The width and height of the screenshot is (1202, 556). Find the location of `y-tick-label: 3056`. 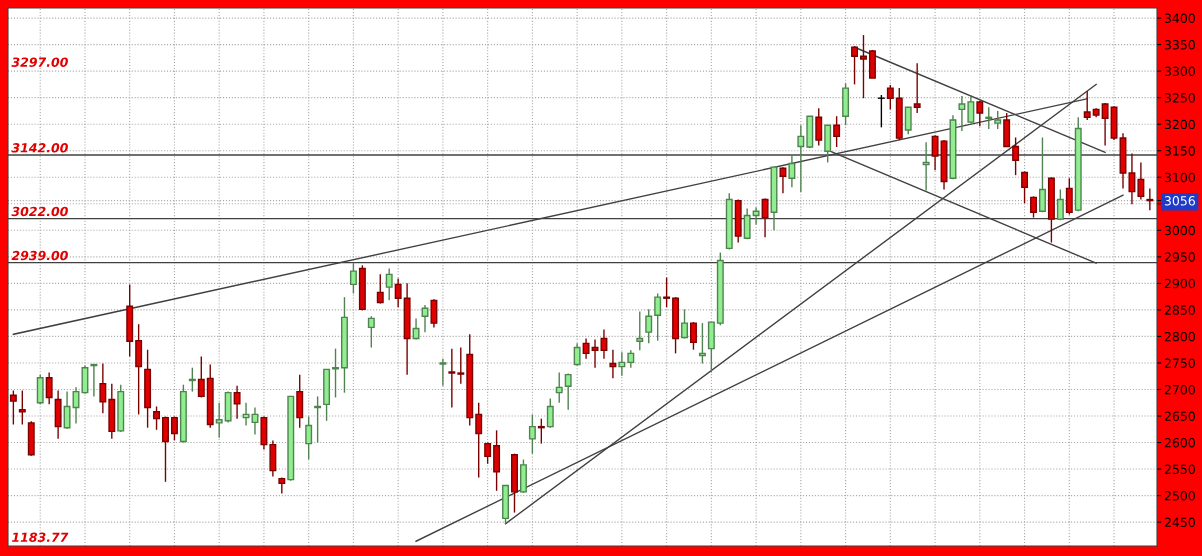

y-tick-label: 3056 is located at coordinates (1179, 201).